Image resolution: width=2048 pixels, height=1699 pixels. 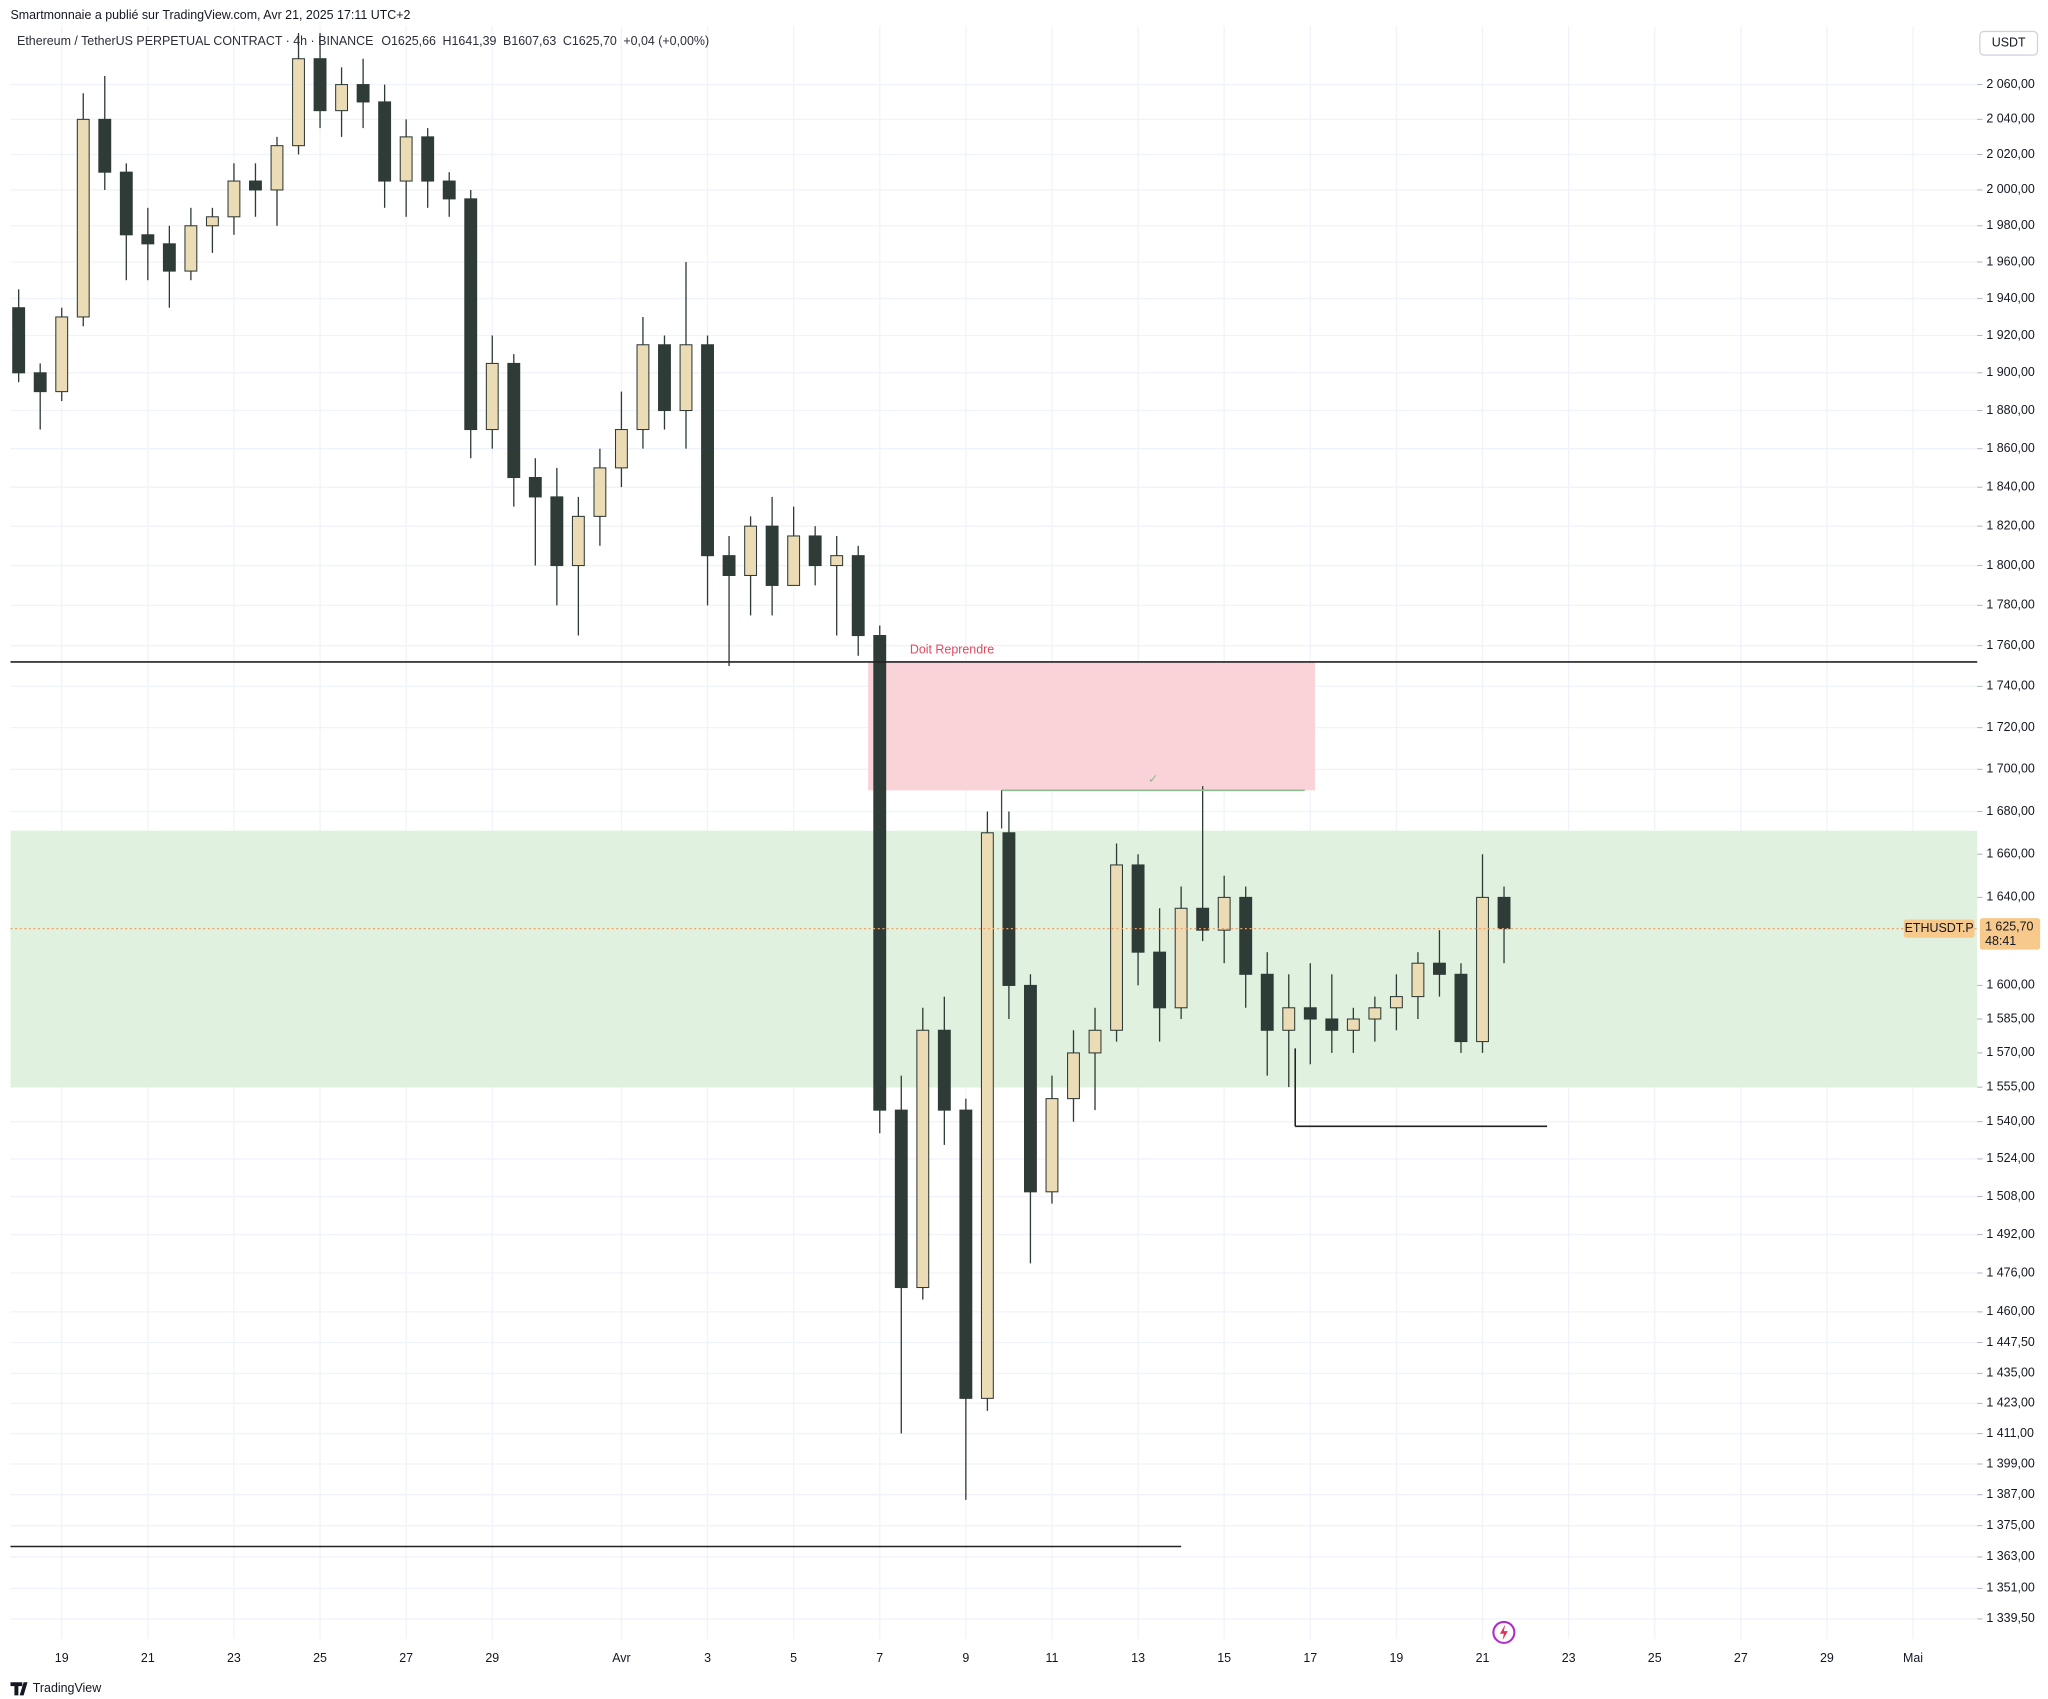 I want to click on logo-shape, so click(x=19, y=1689).